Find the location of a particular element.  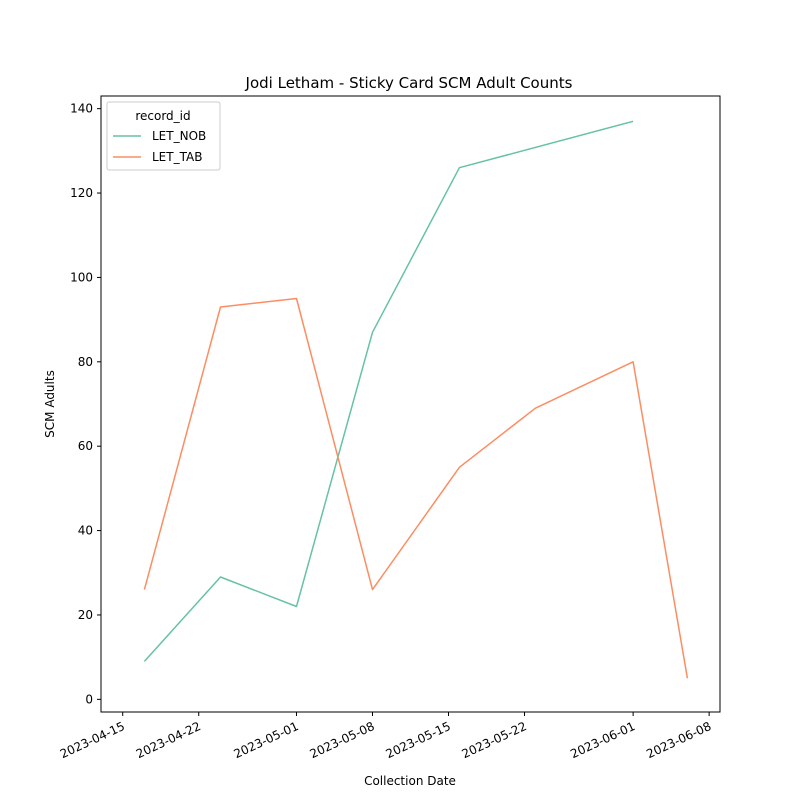

y-axis-label: SCM Adults is located at coordinates (50, 404).